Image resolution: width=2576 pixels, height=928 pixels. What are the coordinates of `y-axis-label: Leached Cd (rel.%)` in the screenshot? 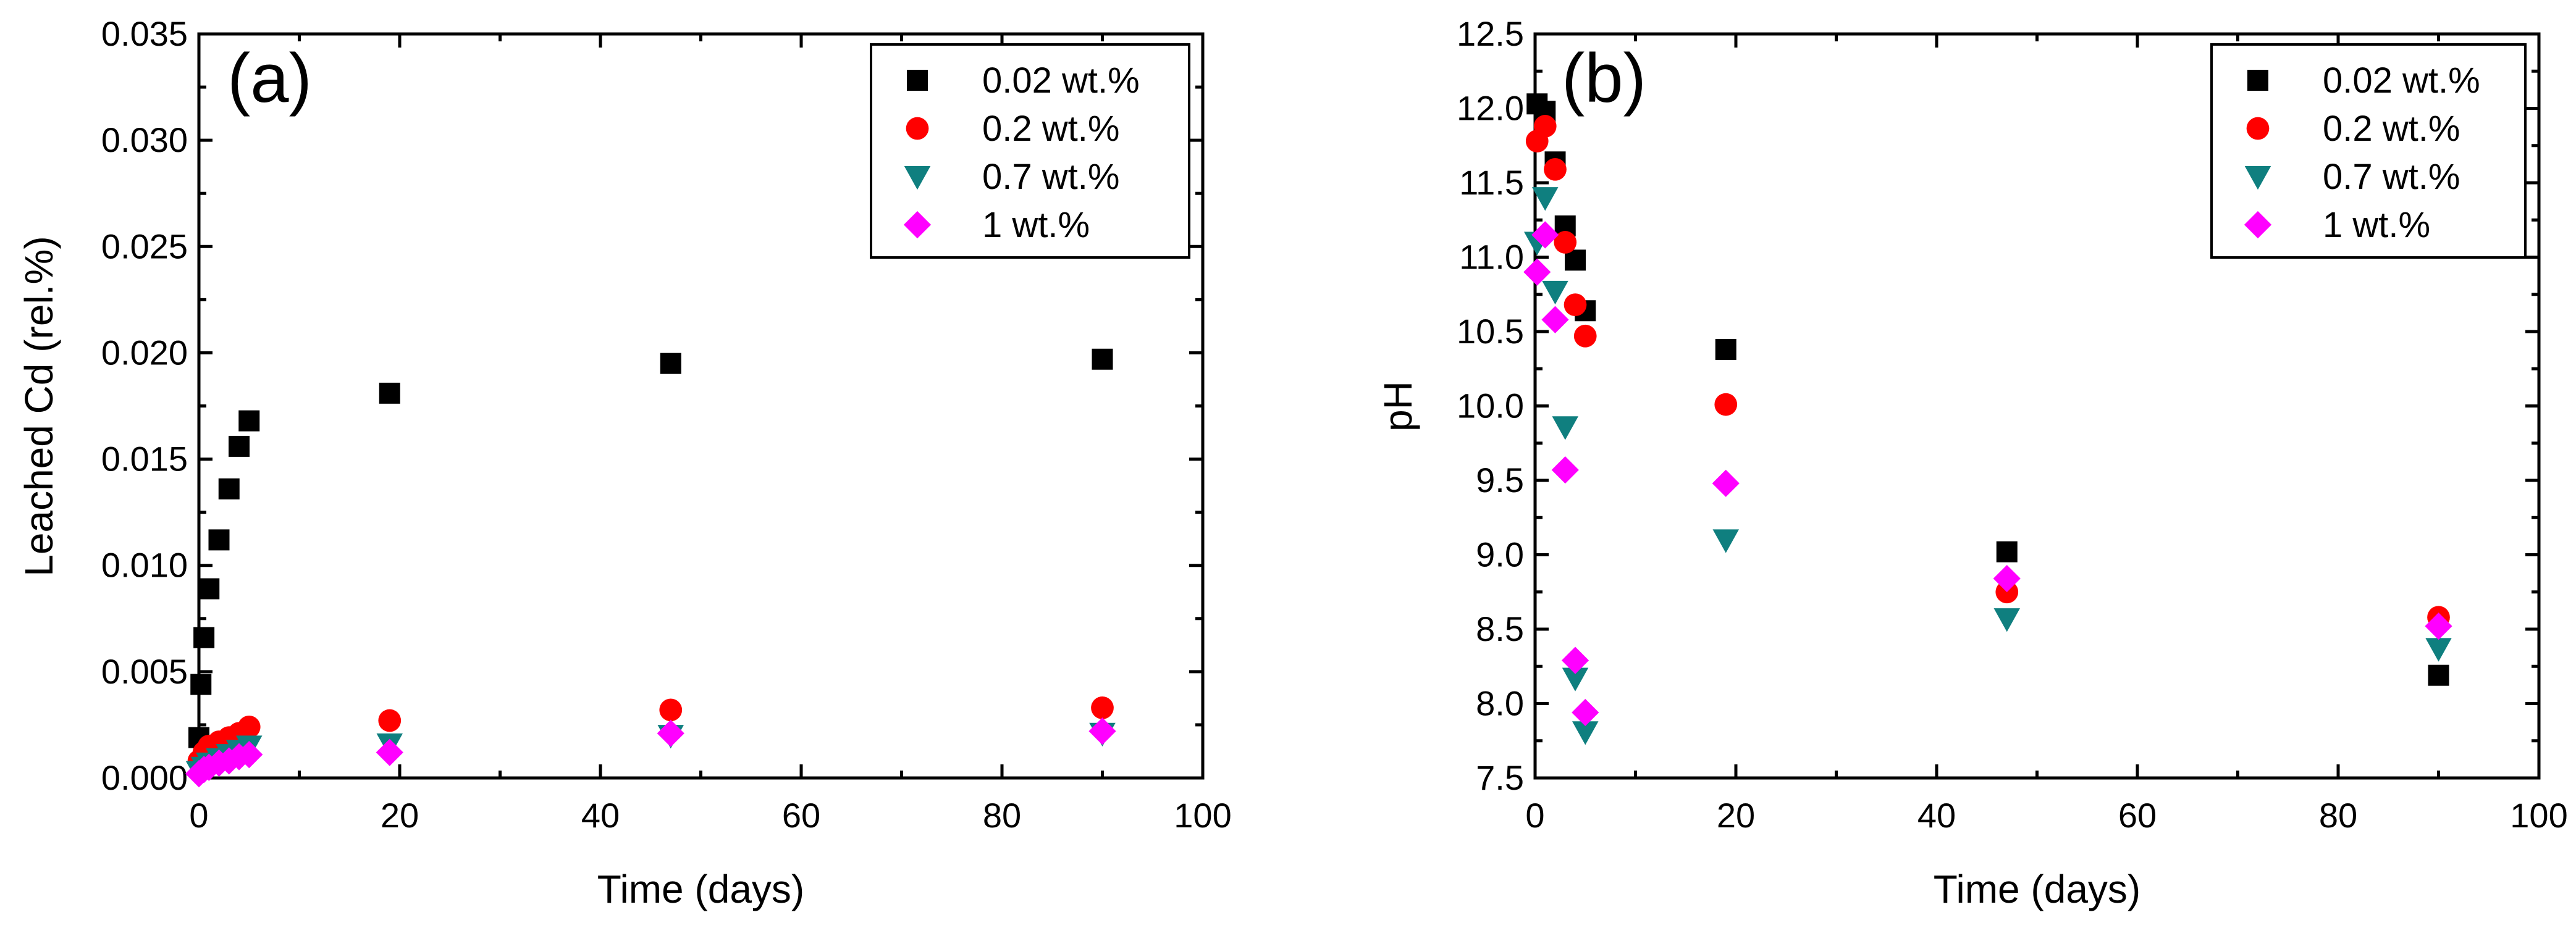 It's located at (39, 406).